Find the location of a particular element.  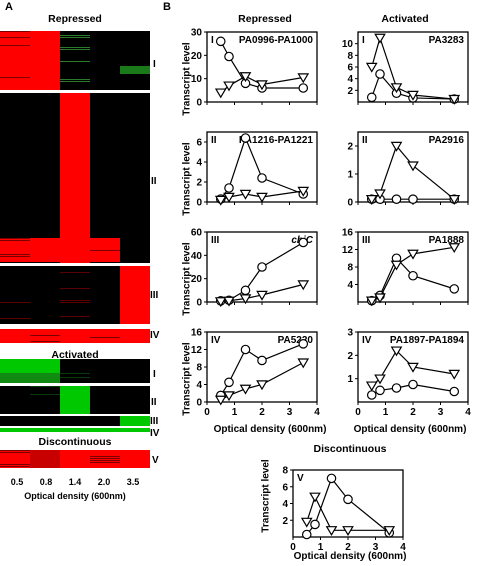

gene-label: PA2916 is located at coordinates (447, 140).